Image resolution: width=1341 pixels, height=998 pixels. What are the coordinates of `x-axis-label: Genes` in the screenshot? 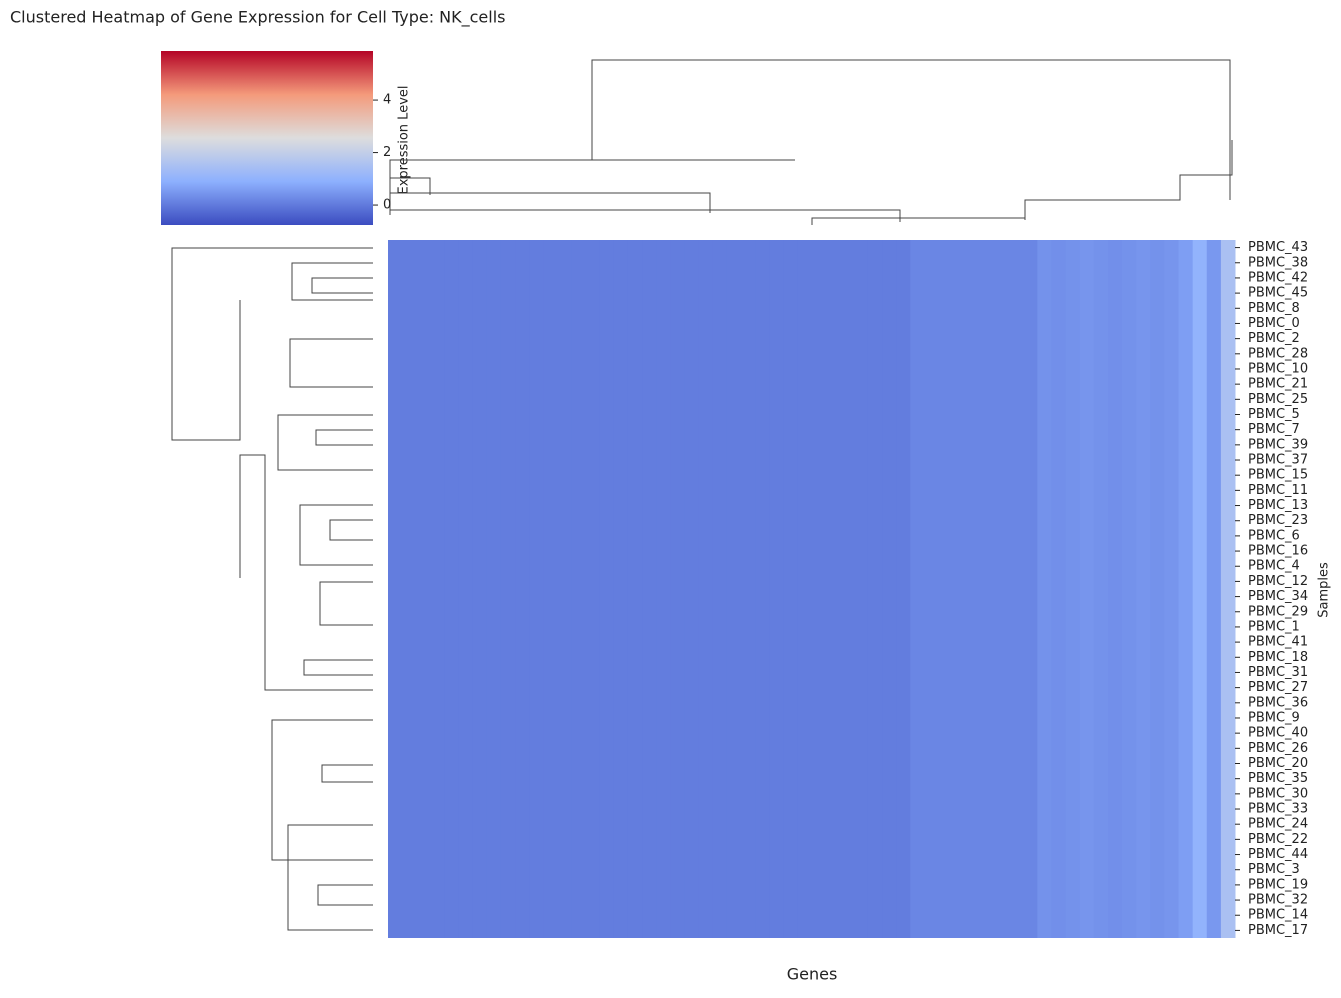 It's located at (812, 974).